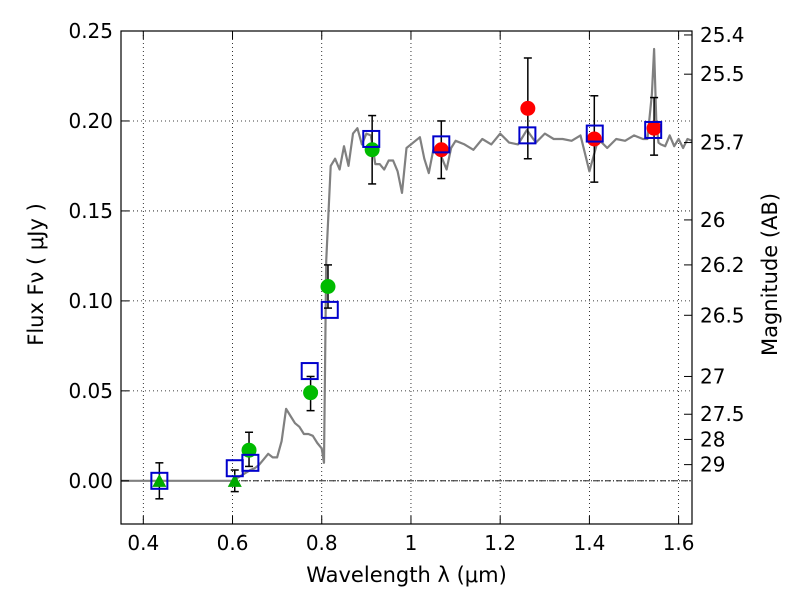 Image resolution: width=800 pixels, height=600 pixels. Describe the element at coordinates (712, 465) in the screenshot. I see `y2-tick-label: 29` at that location.